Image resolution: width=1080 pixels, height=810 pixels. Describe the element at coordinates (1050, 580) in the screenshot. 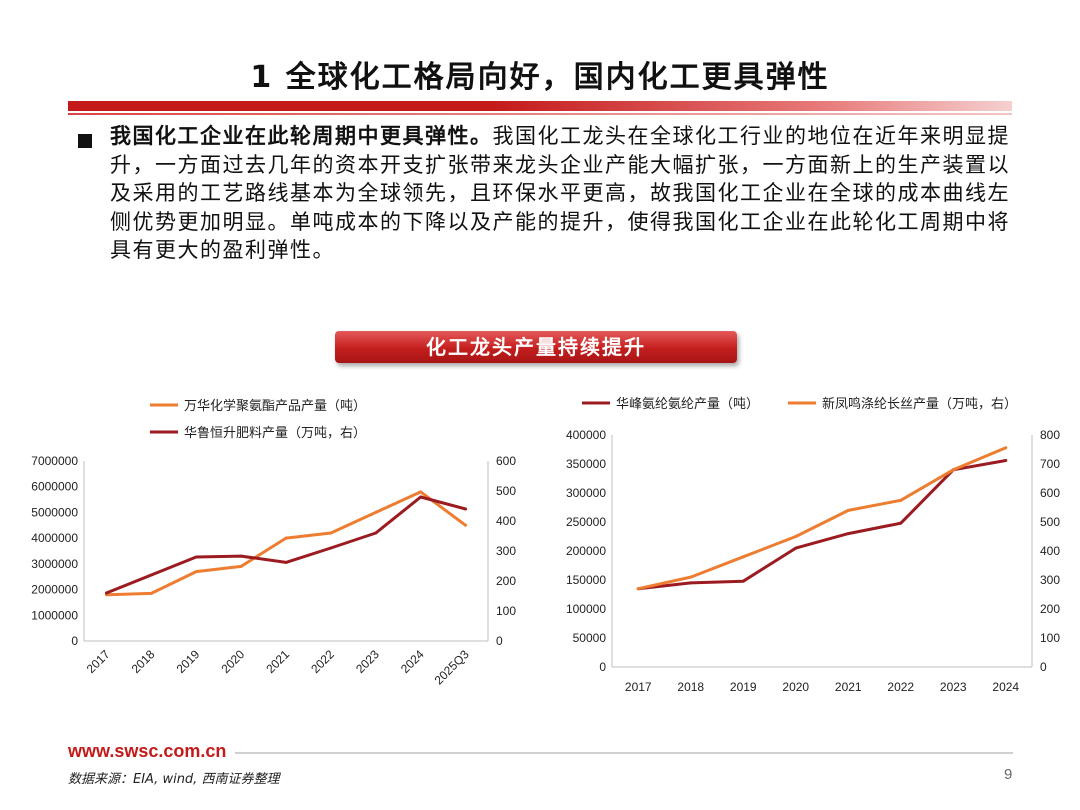

I see `y-right-tick-label: 300` at that location.